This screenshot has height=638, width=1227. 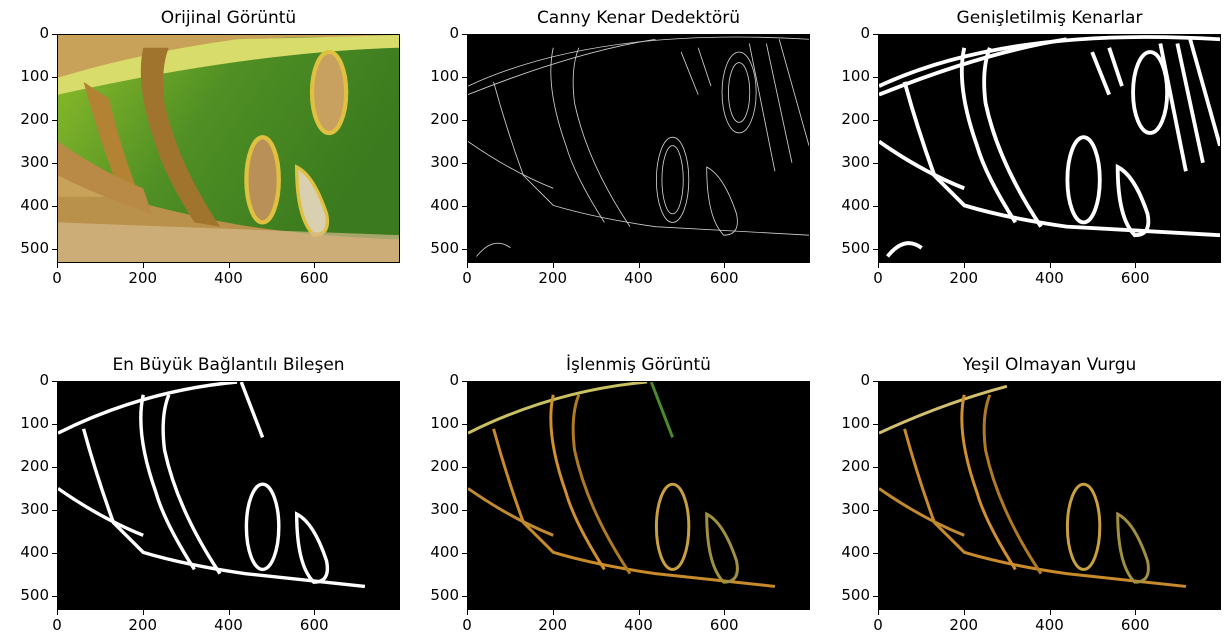 What do you see at coordinates (622, 485) in the screenshot?
I see `processed-image` at bounding box center [622, 485].